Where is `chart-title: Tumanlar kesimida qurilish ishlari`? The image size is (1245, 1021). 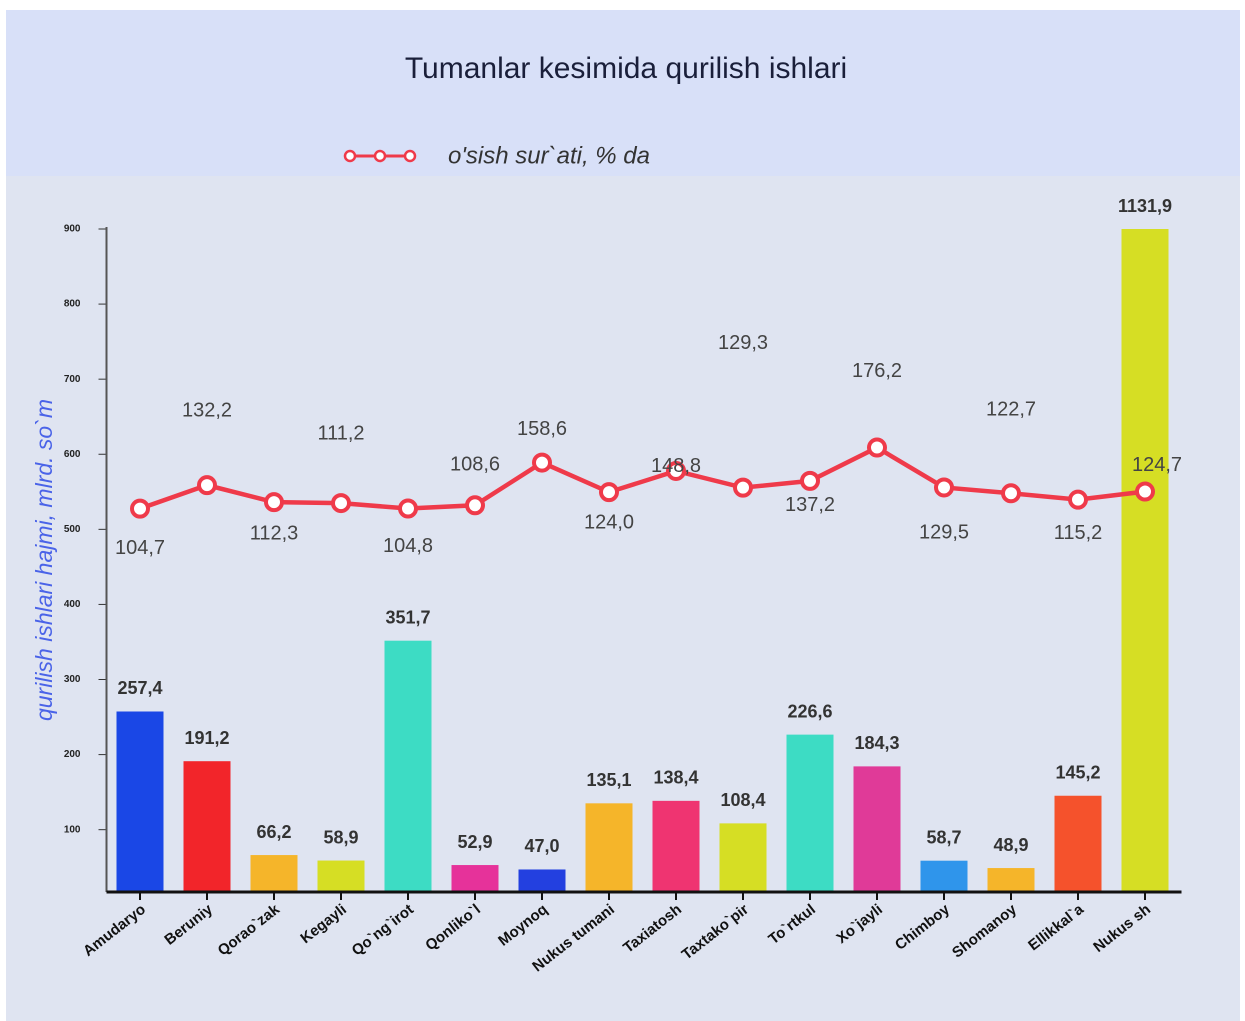 chart-title: Tumanlar kesimida qurilish ishlari is located at coordinates (626, 68).